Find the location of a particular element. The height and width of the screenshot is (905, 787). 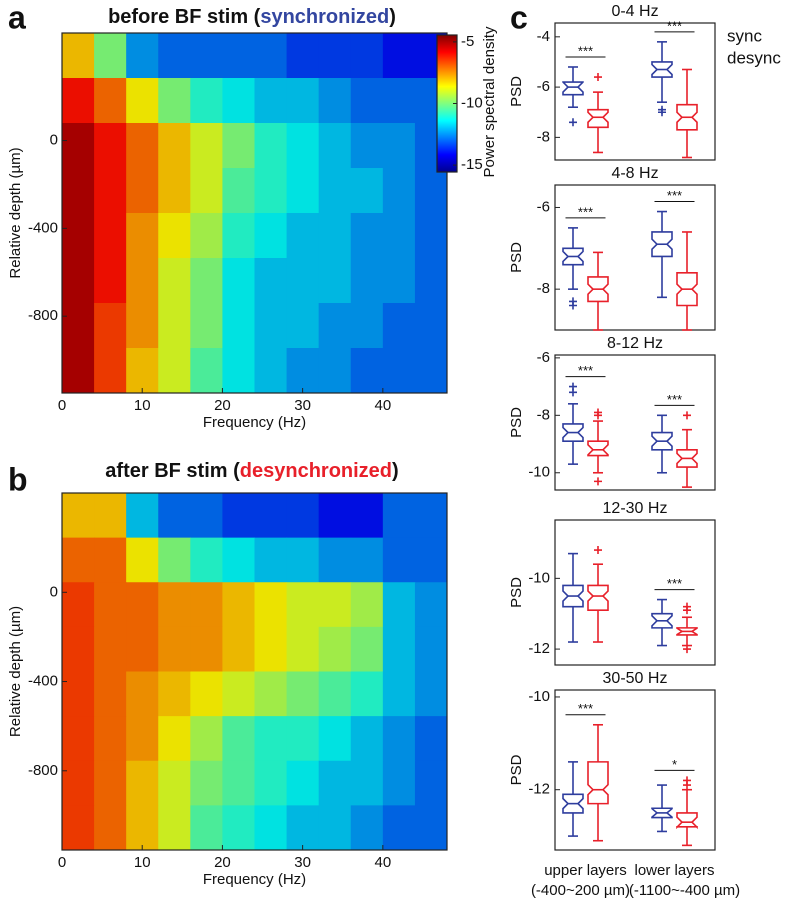

y-tick-label: -10 is located at coordinates (539, 472).